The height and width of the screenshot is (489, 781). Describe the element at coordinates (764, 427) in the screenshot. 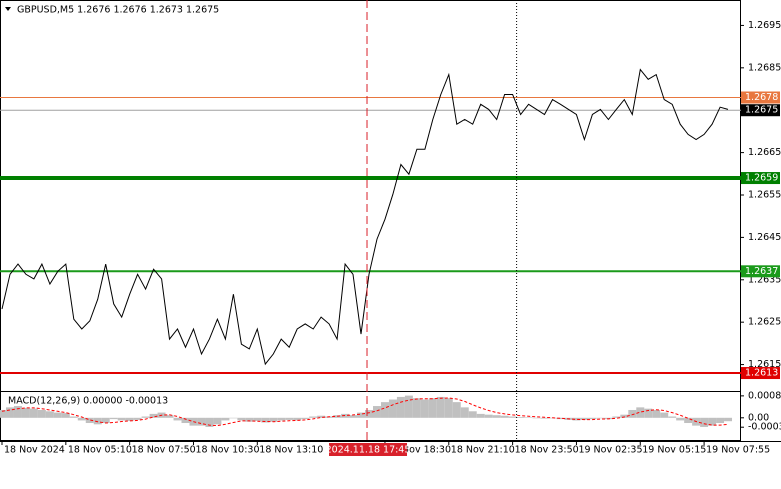

I see `y-tick-label: -0.00036` at that location.